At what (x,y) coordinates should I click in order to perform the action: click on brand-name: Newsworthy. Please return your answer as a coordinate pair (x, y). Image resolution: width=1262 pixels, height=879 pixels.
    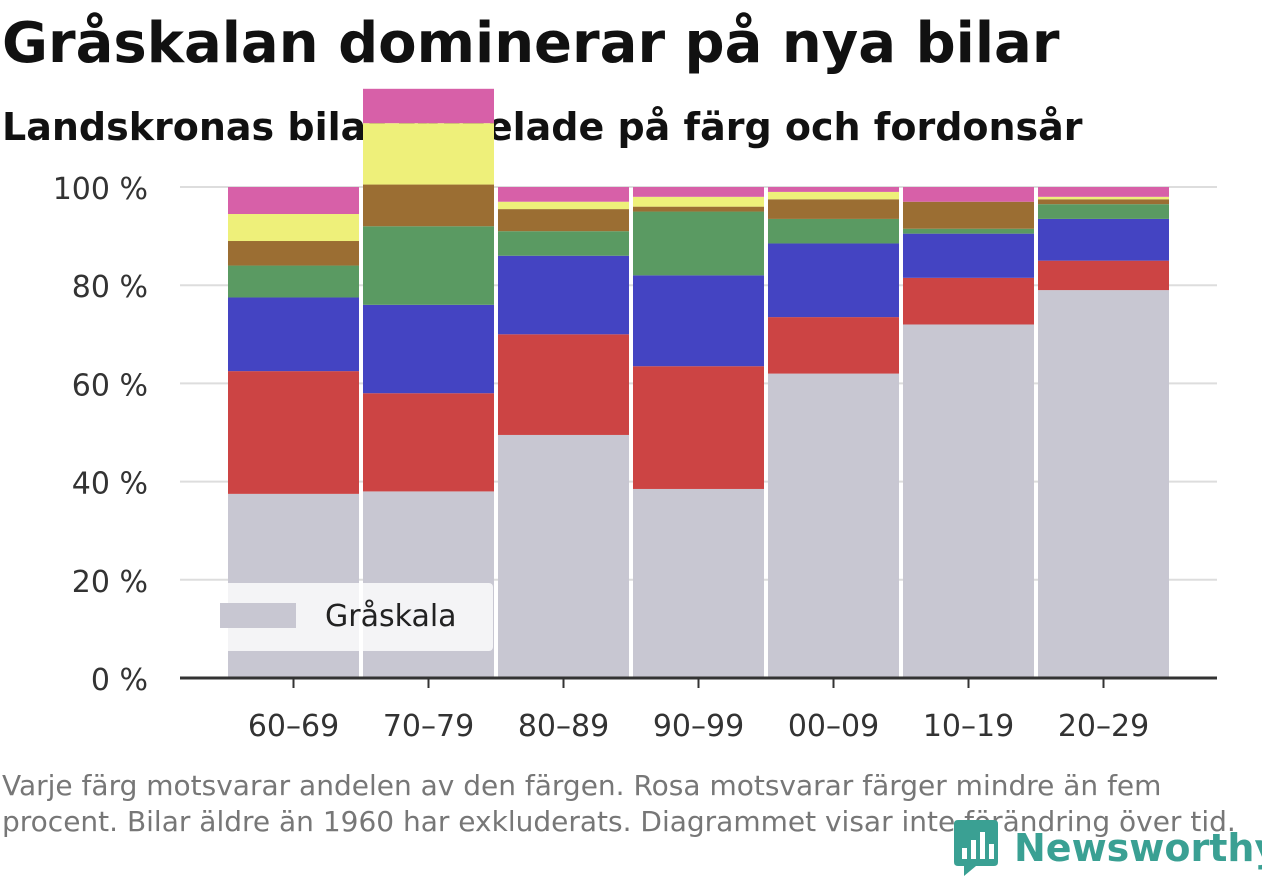
    Looking at the image, I should click on (1138, 848).